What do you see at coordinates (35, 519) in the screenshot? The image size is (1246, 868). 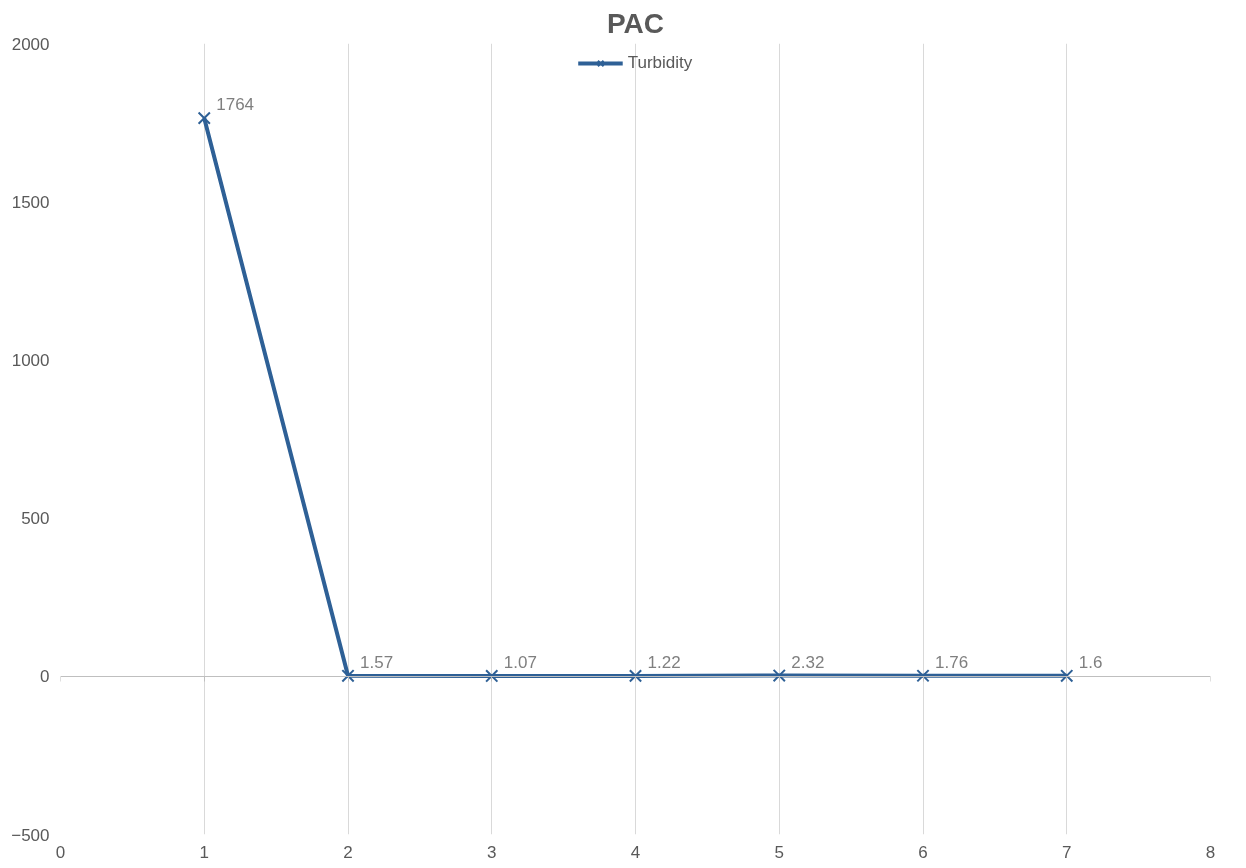 I see `y-tick-label: 500` at bounding box center [35, 519].